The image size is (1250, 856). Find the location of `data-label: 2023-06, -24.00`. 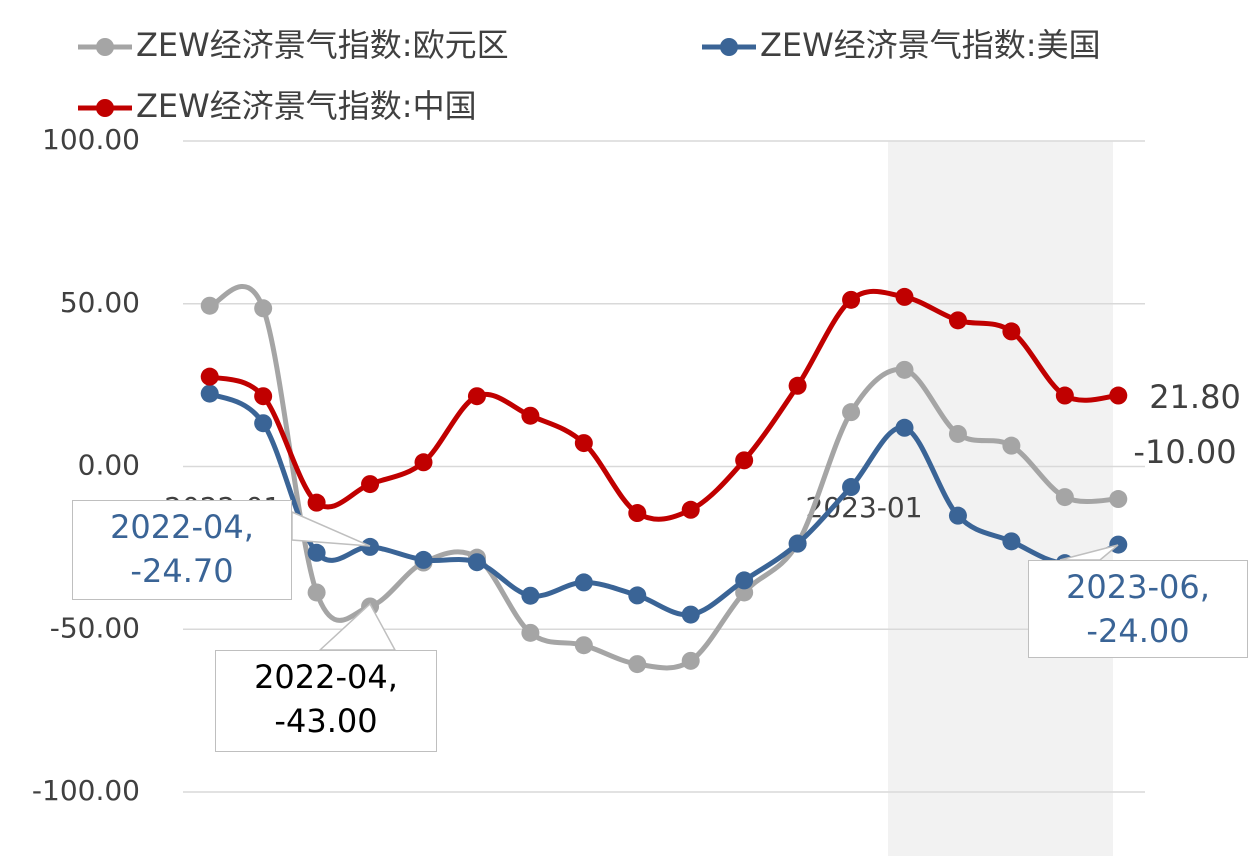

data-label: 2023-06, -24.00 is located at coordinates (1138, 609).